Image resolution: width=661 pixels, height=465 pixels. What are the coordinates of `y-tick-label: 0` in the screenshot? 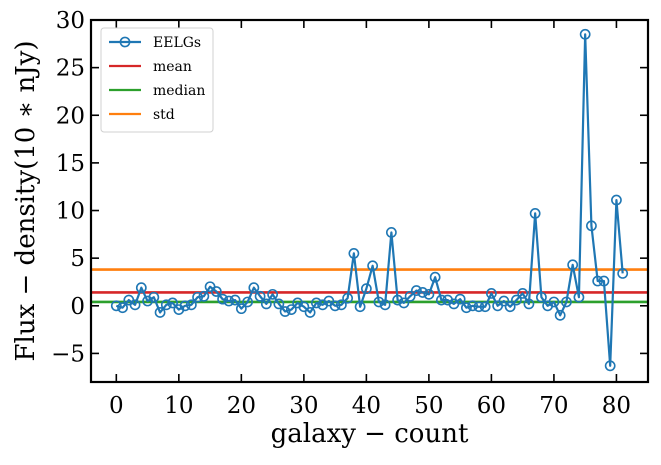 It's located at (77, 307).